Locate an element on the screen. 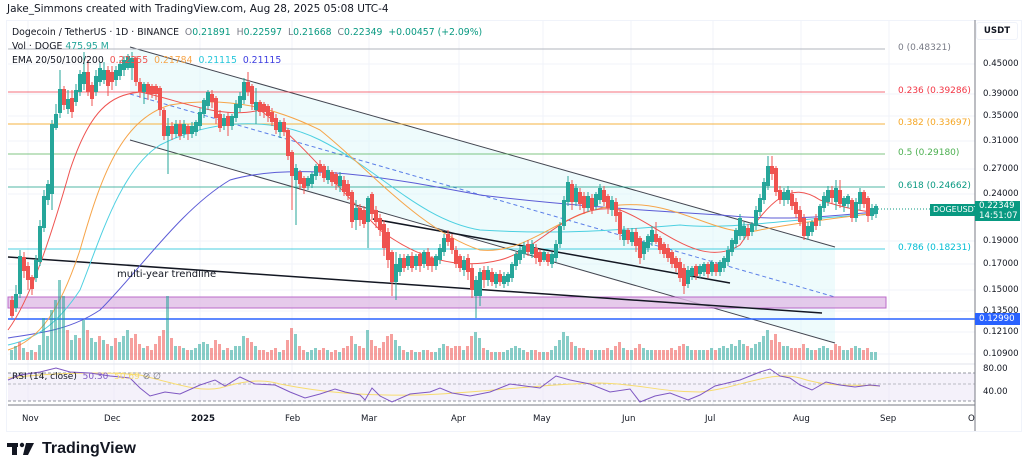 This screenshot has height=471, width=1024. rsi-band is located at coordinates (491, 387).